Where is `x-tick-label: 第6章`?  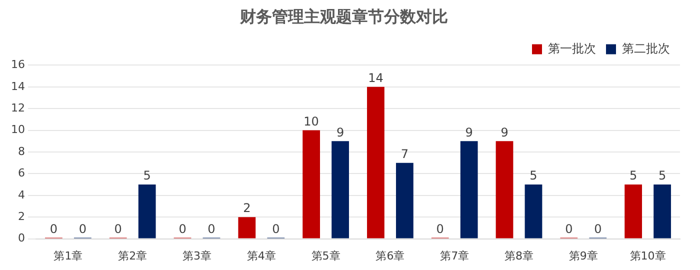 x-tick-label: 第6章 is located at coordinates (390, 255).